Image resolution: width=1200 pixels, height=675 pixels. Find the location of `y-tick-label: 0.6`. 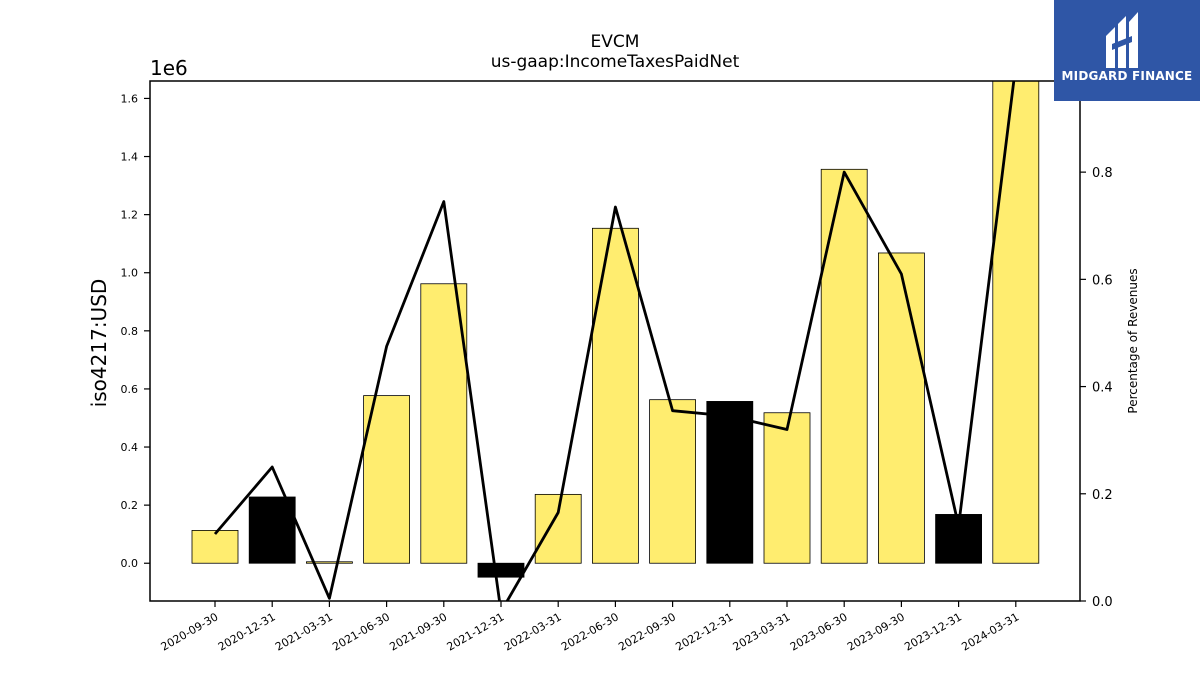

y-tick-label: 0.6 is located at coordinates (130, 389).